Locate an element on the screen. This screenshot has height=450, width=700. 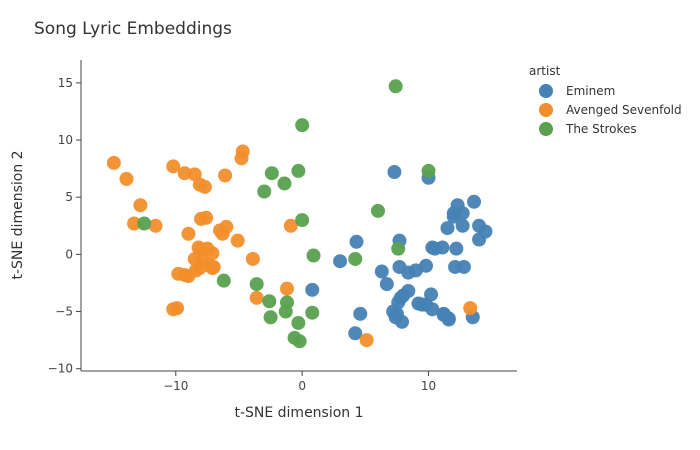
legend-label-avenged-sevenfold: Avenged Sevenfold is located at coordinates (624, 110).